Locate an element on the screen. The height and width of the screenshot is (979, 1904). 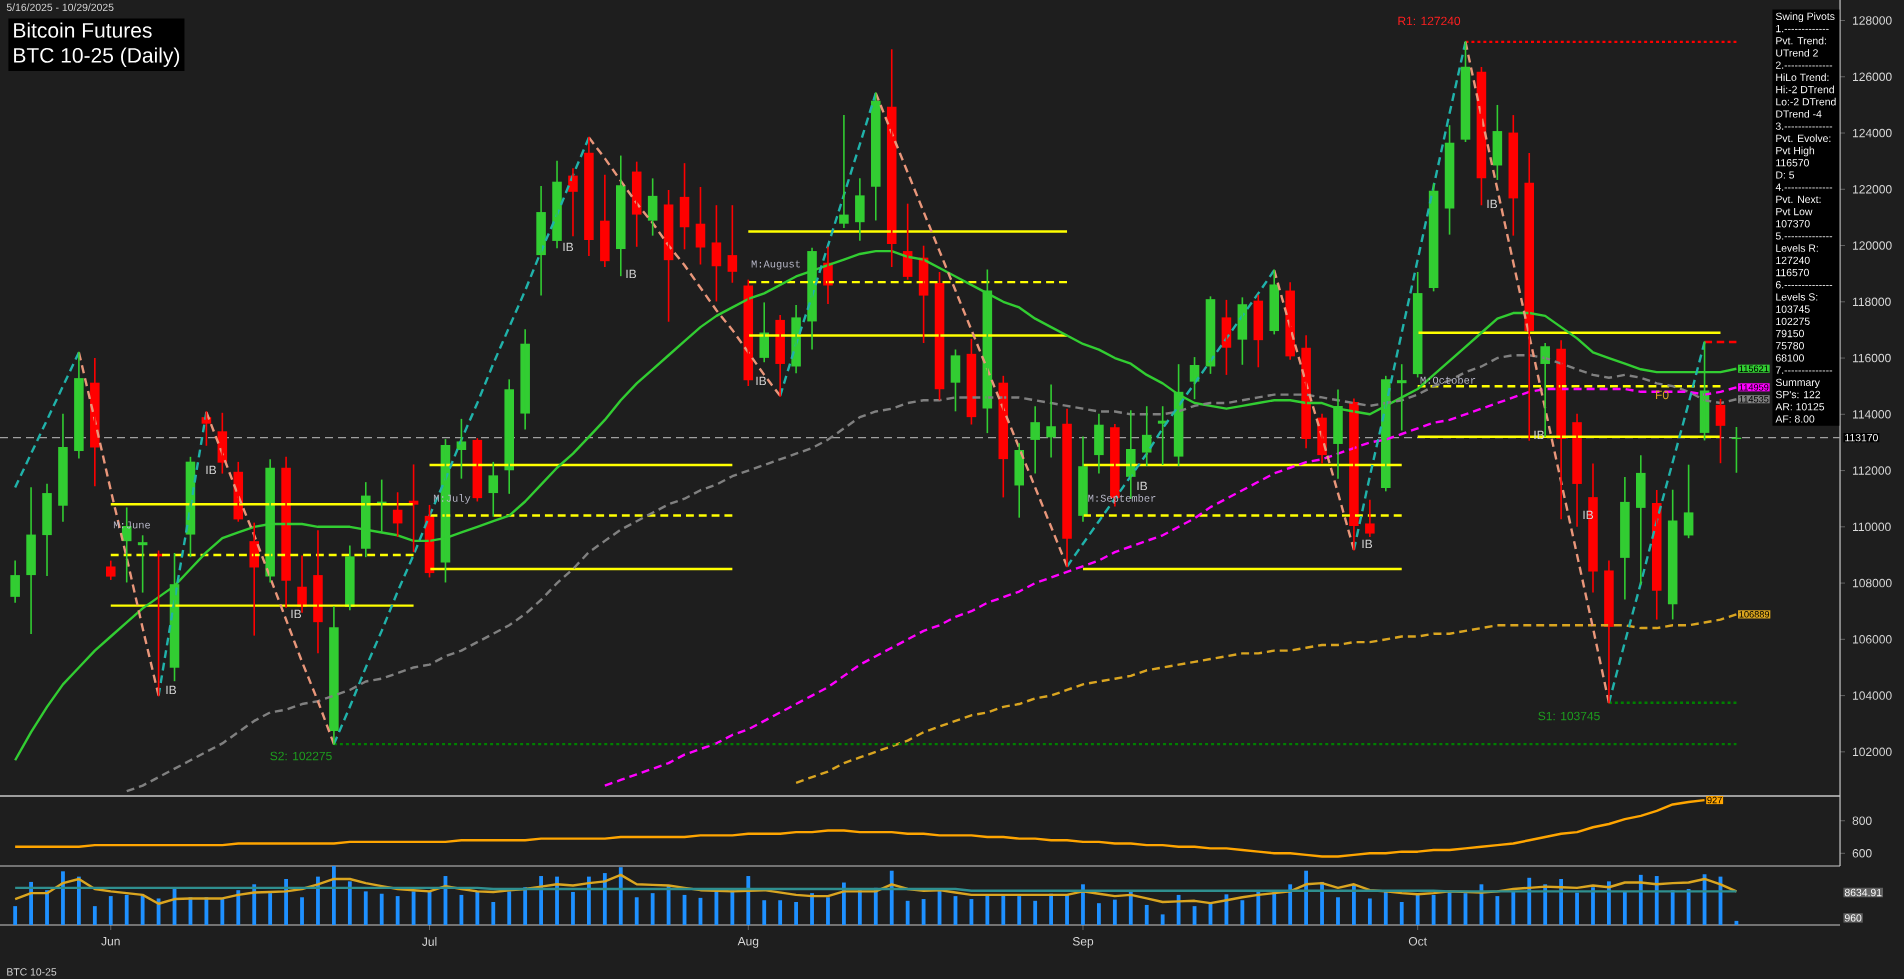
candlestick is located at coordinates (1370, 518).